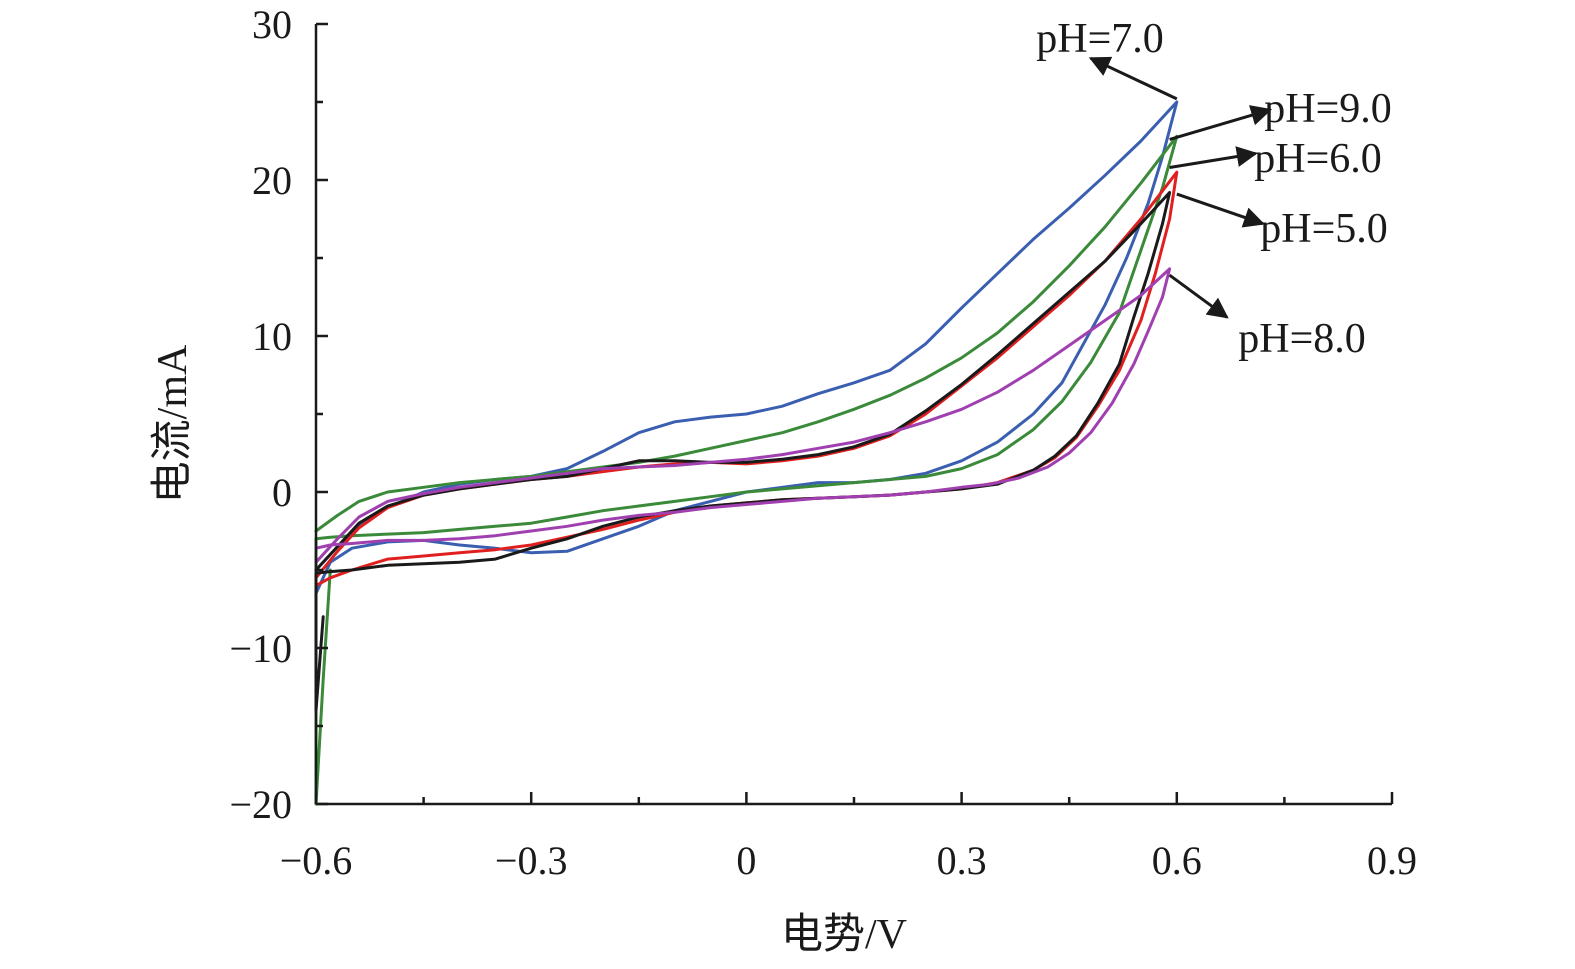  I want to click on y-tick-label: 0, so click(282, 492).